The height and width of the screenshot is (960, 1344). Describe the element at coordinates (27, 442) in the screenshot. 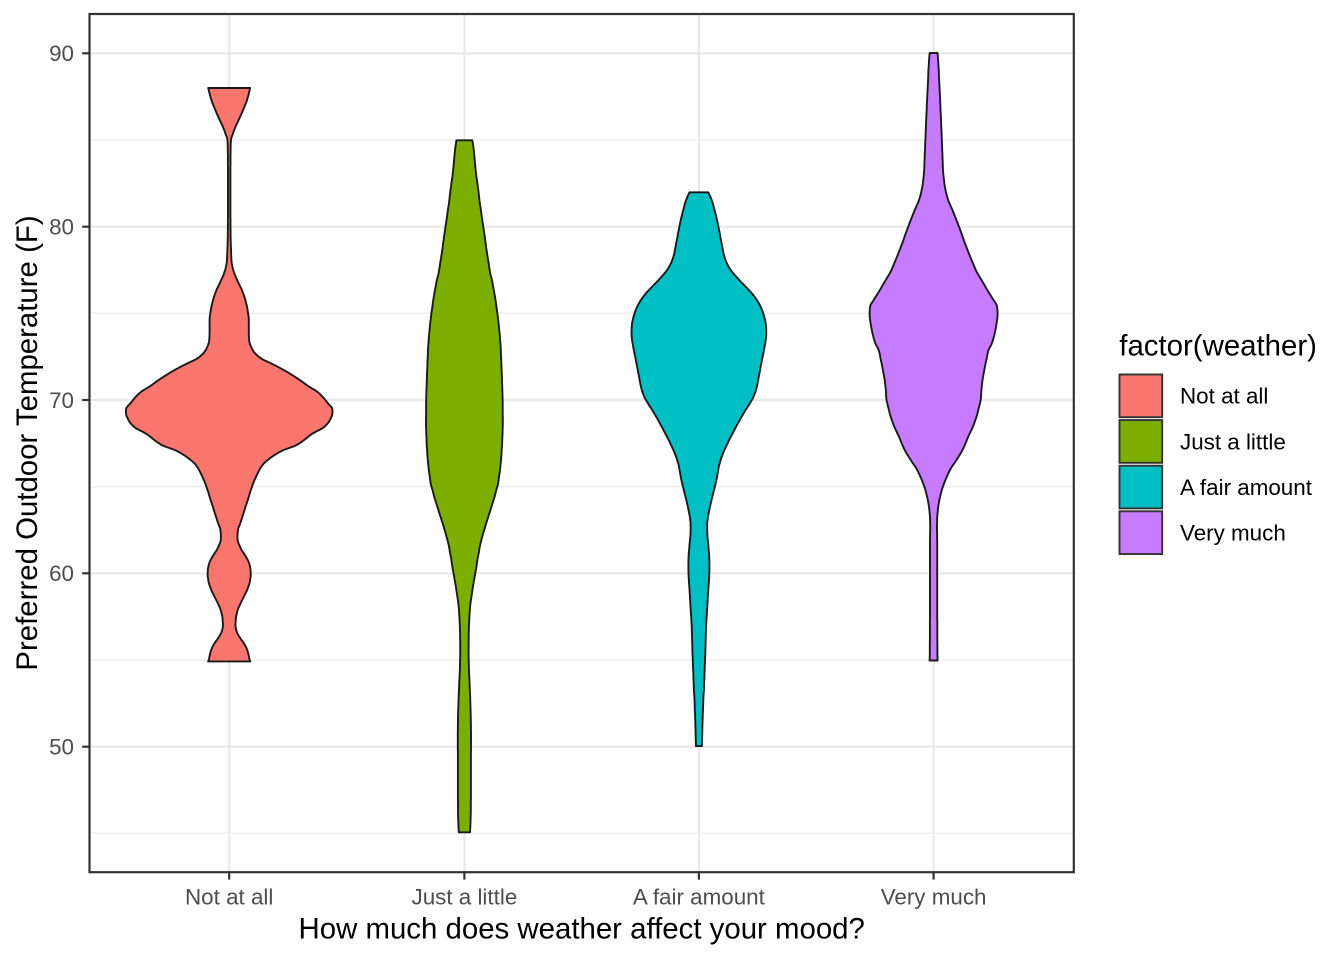

I see `svg-text:Preferred Outdoor Temperature: Preferred Outdoor Temperature (F)` at that location.